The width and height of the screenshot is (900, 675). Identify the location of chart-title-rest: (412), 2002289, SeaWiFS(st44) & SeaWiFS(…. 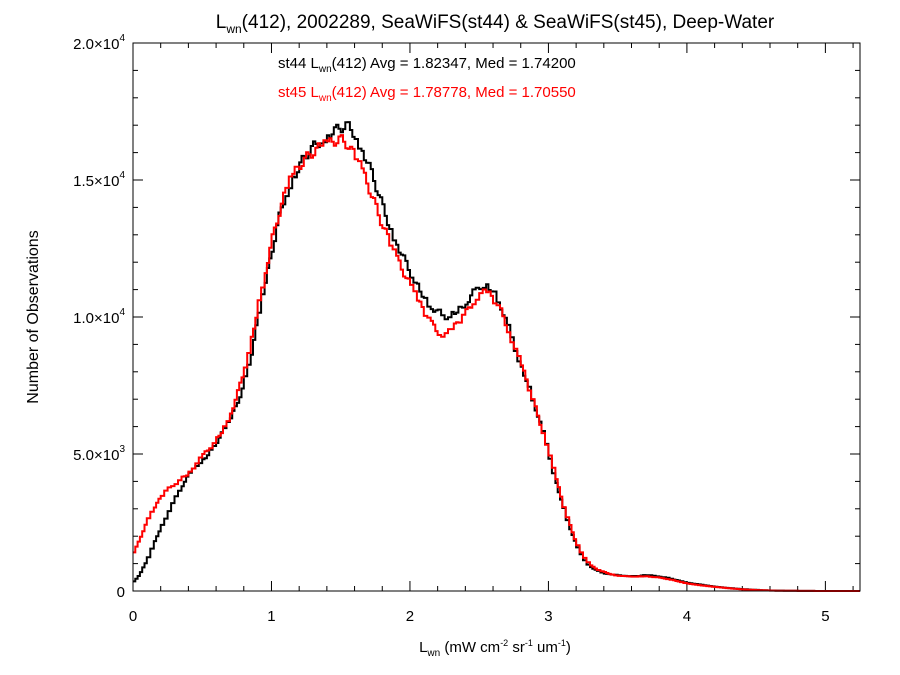
(508, 22).